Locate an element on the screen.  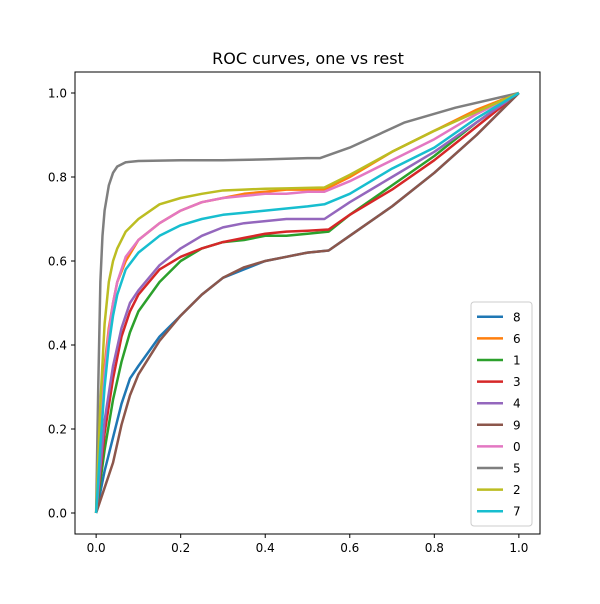
legend-label-1: 1 is located at coordinates (517, 361).